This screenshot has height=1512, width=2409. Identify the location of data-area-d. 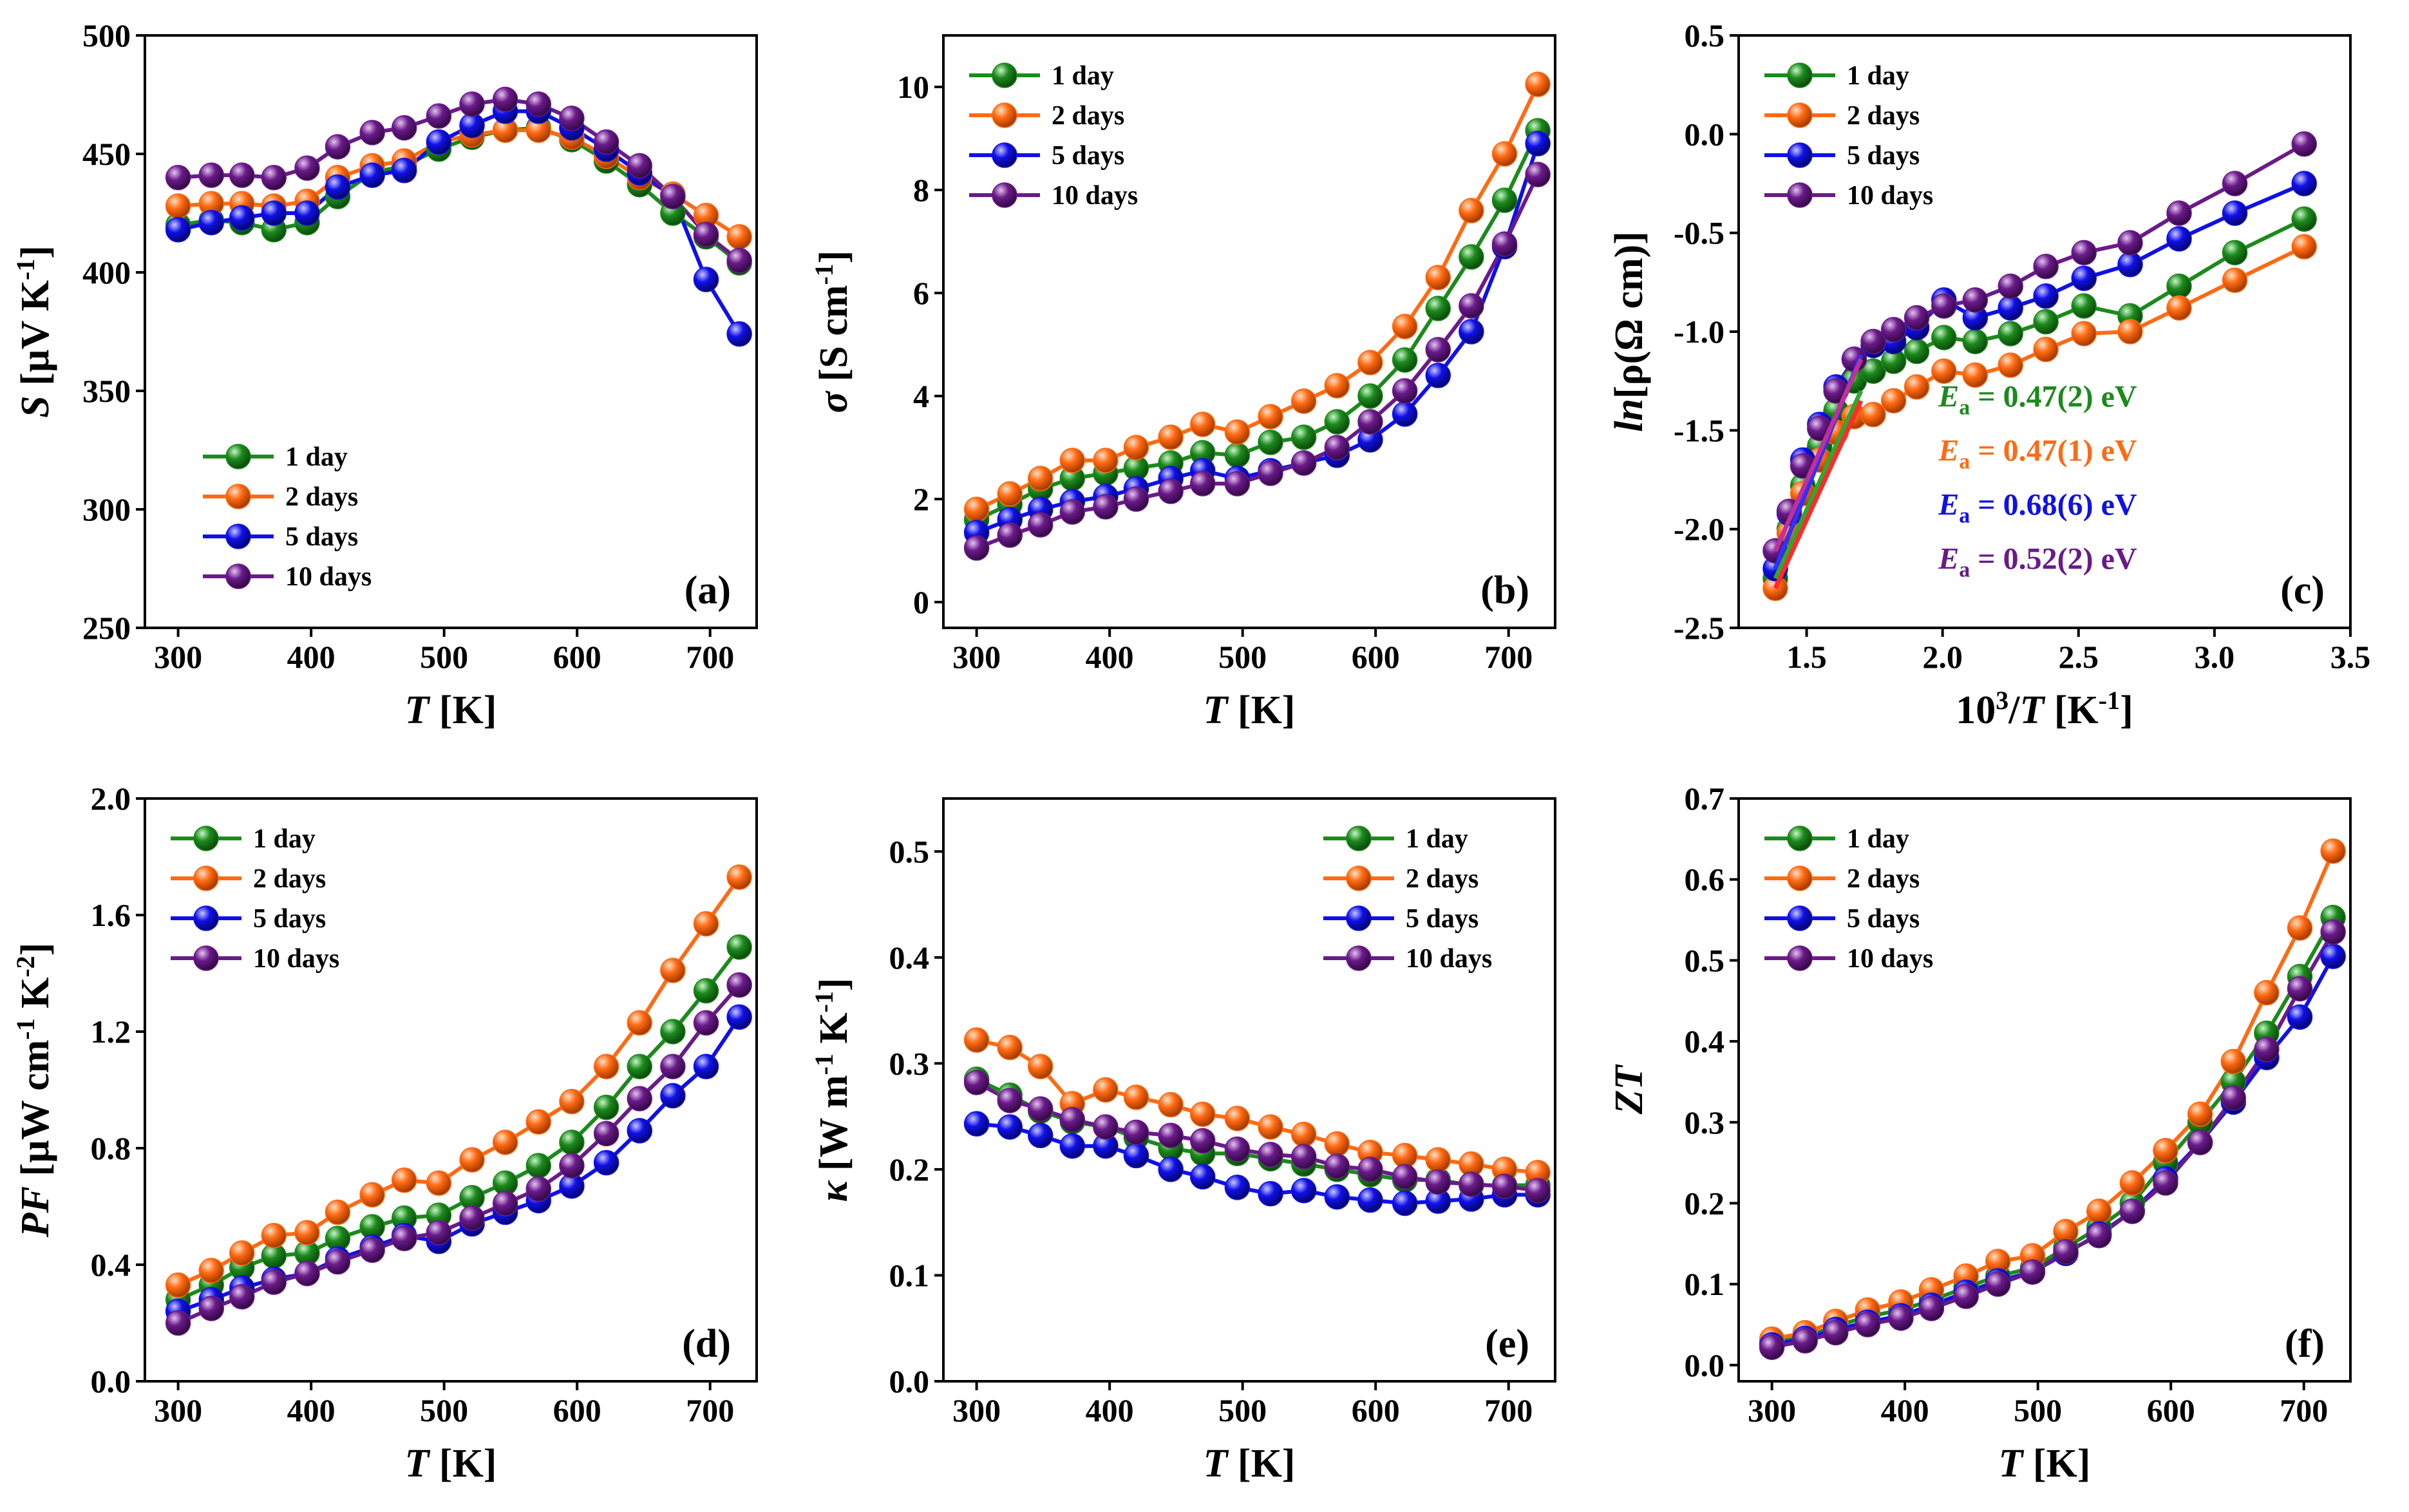
(458, 1100).